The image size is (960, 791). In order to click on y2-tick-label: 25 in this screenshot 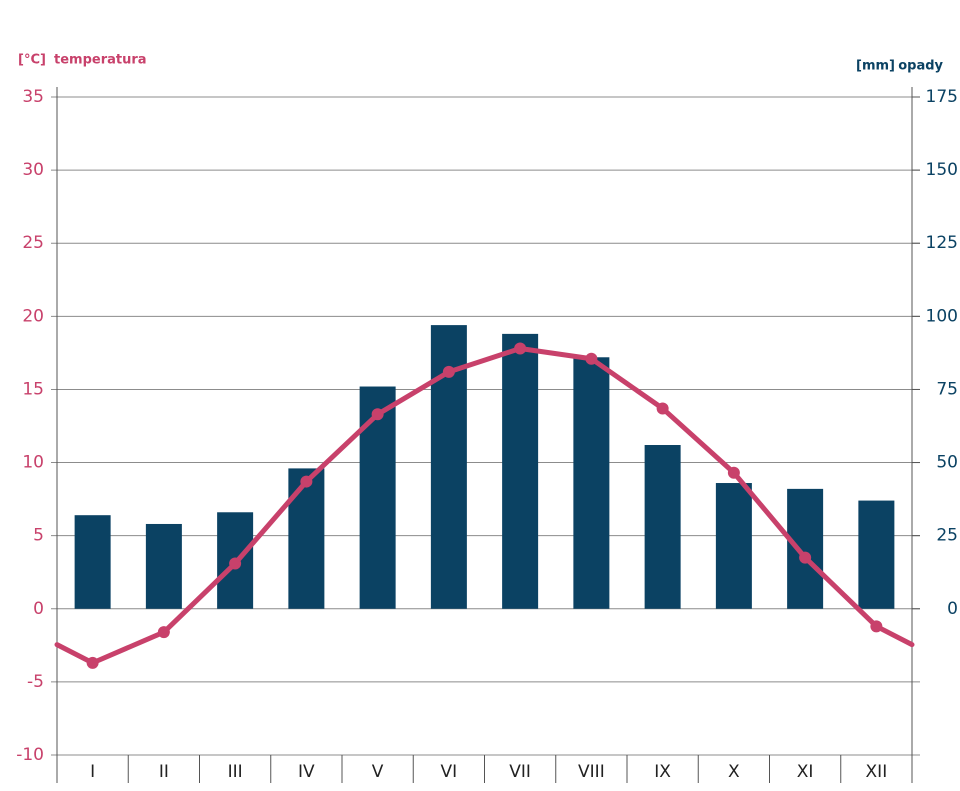, I will do `click(947, 536)`.